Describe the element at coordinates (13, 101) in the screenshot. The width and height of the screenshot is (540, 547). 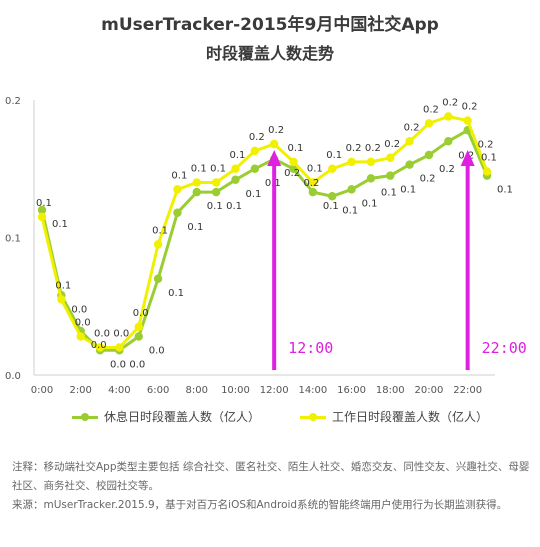
I see `y-tick-label: 0.2` at that location.